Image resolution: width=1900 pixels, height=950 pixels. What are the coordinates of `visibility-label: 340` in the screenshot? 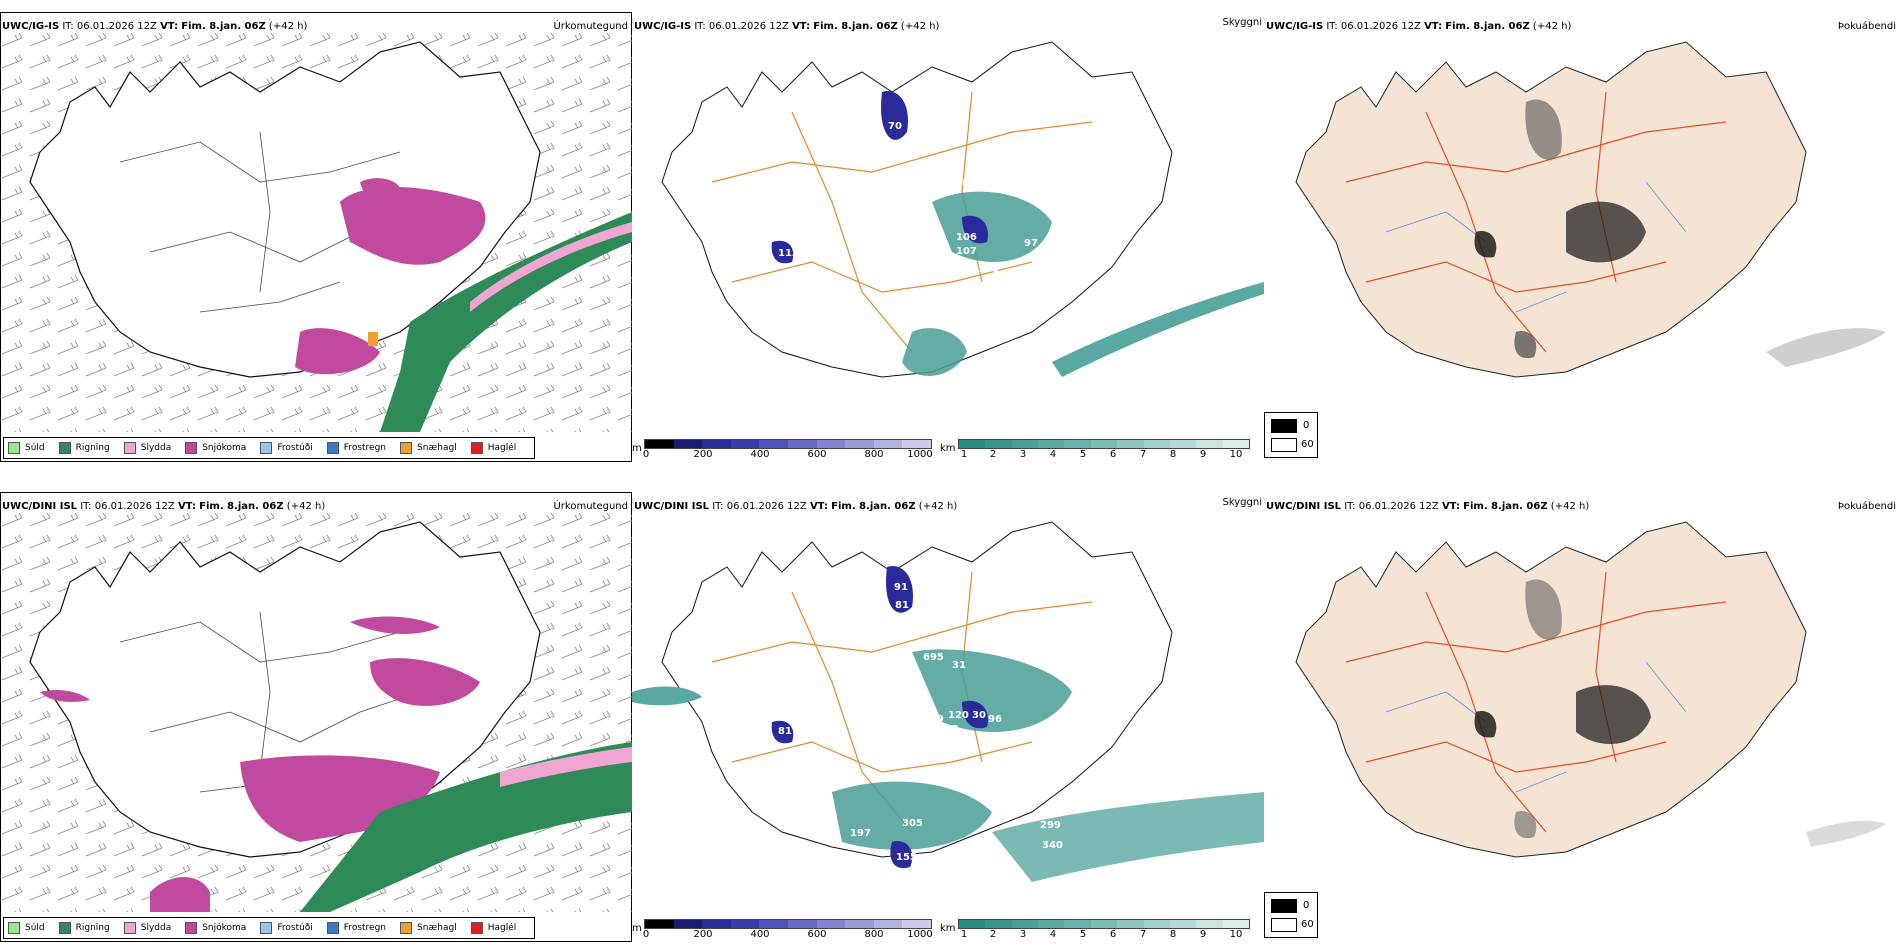 It's located at (1052, 845).